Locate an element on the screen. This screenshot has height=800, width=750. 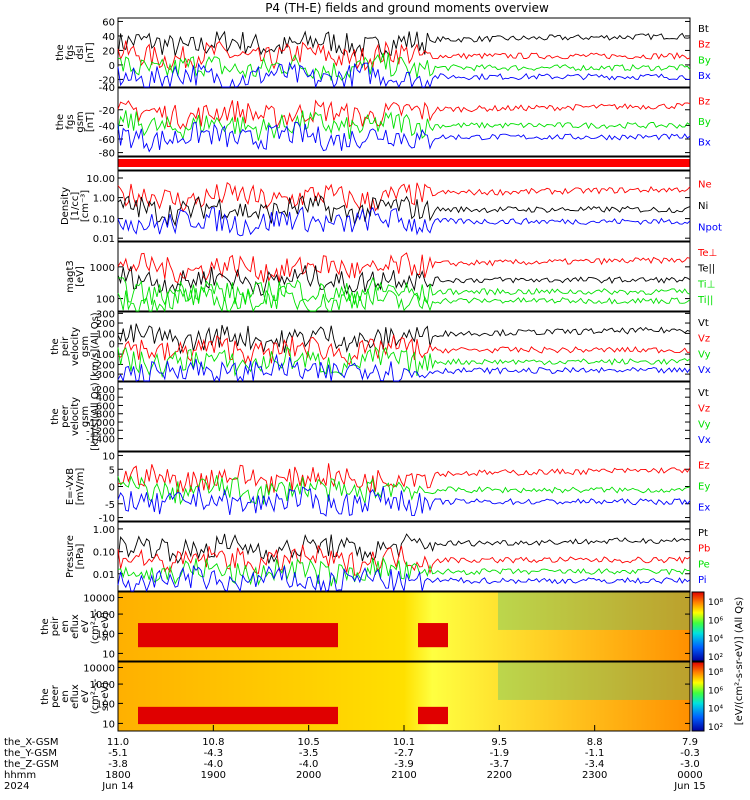
ytick-label: 20 is located at coordinates (108, 51).